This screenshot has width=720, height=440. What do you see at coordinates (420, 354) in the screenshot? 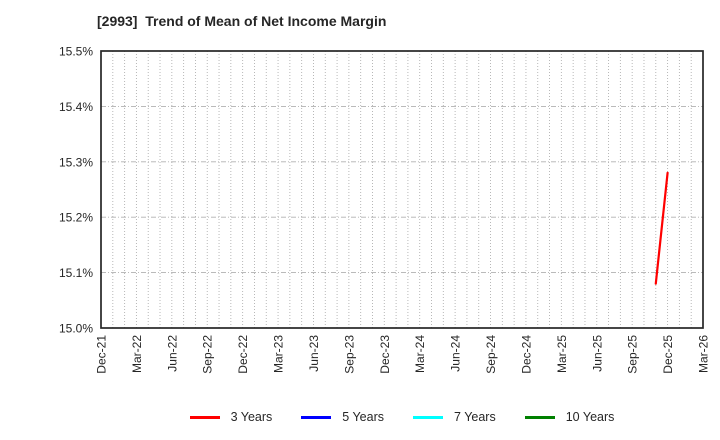
I see `x-tick-label: Mar-24` at bounding box center [420, 354].